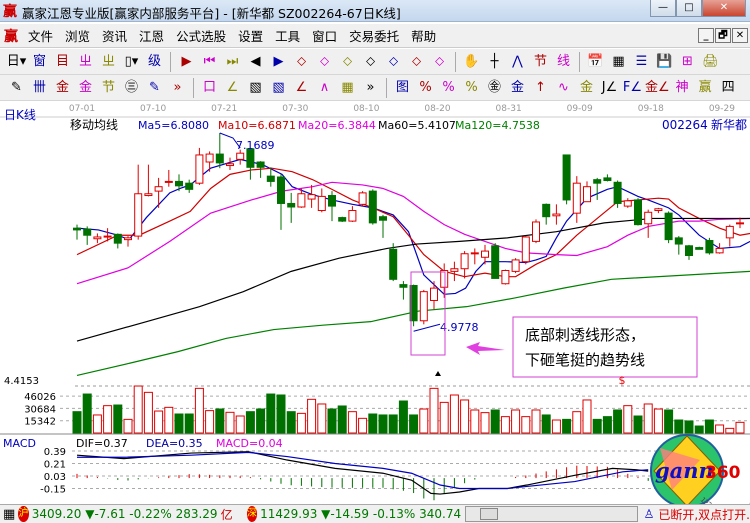 The image size is (750, 523). Describe the element at coordinates (540, 87) in the screenshot. I see `tool-icon: ↑` at that location.